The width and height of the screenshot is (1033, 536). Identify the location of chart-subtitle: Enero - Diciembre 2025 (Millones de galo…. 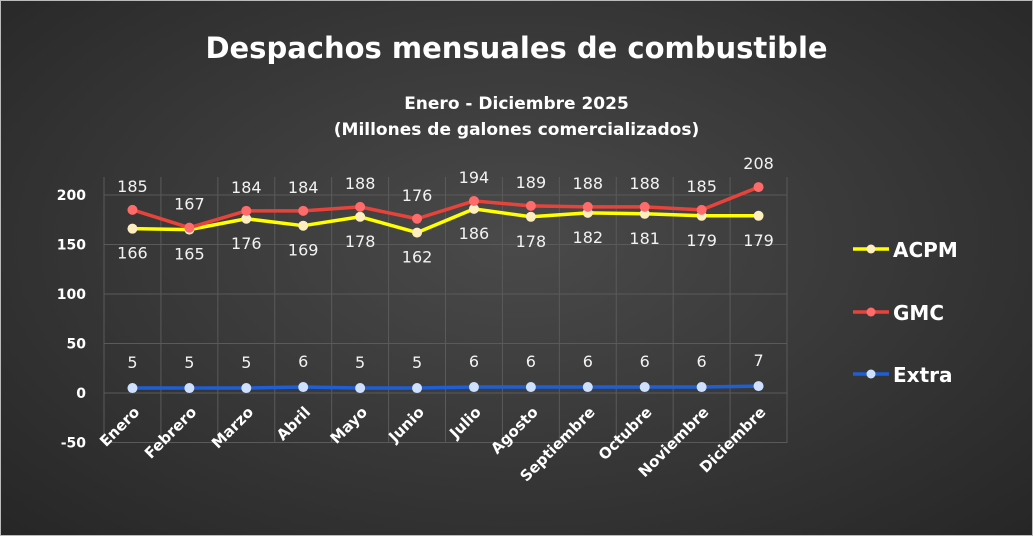
(516, 117).